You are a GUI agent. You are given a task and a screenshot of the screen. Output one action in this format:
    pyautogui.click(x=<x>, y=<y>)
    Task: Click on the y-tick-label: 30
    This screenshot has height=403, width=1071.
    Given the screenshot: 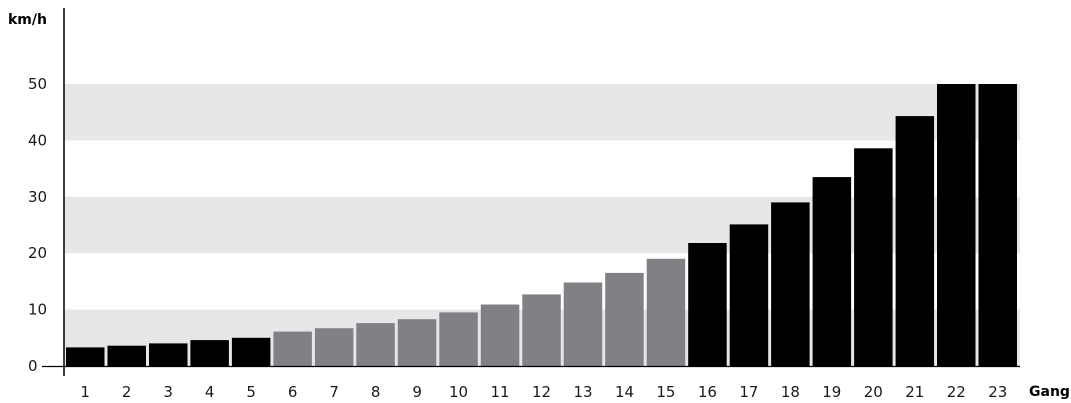 What is the action you would take?
    pyautogui.click(x=37, y=197)
    